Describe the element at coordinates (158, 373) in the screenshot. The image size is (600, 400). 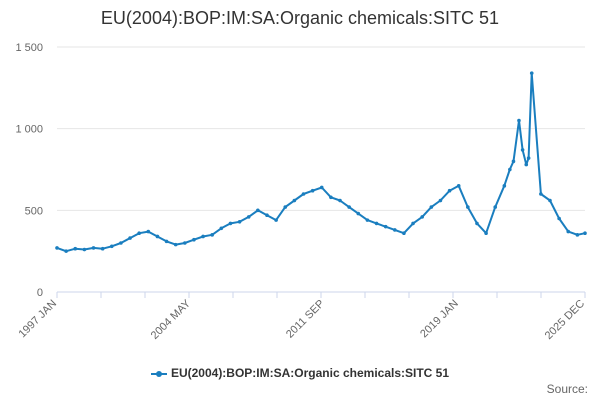
I see `legend-line-icon` at that location.